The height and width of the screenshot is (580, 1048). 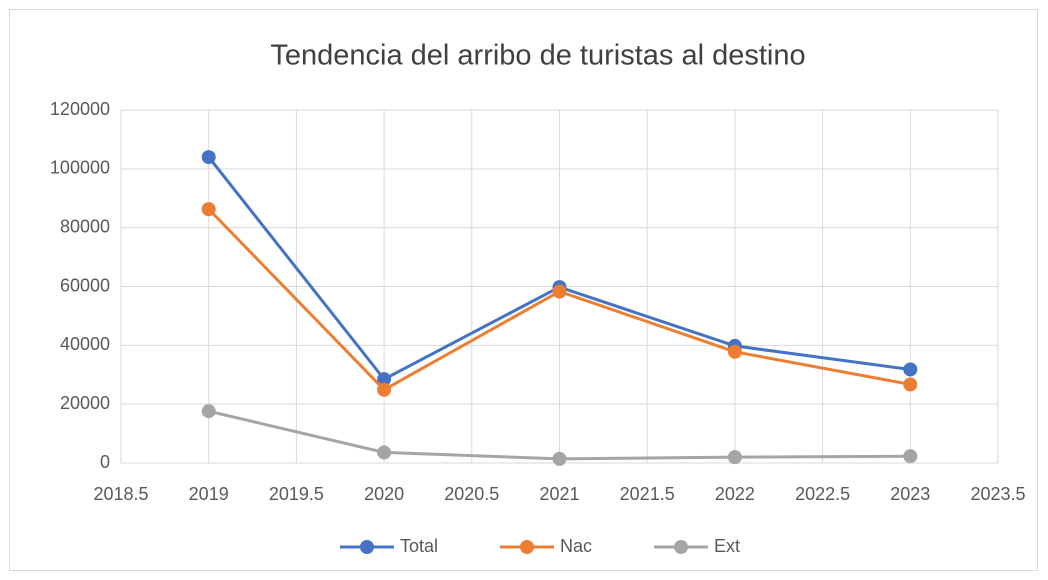 What do you see at coordinates (471, 494) in the screenshot?
I see `x-tick-label: 2020.5` at bounding box center [471, 494].